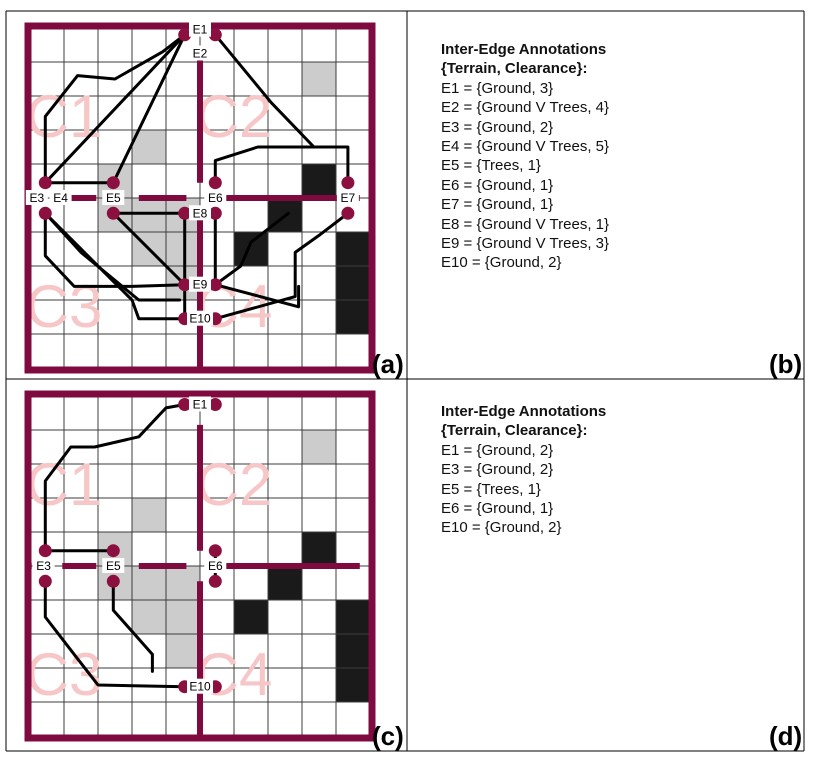 The image size is (826, 761). What do you see at coordinates (64, 484) in the screenshot?
I see `cell-label: C1` at bounding box center [64, 484].